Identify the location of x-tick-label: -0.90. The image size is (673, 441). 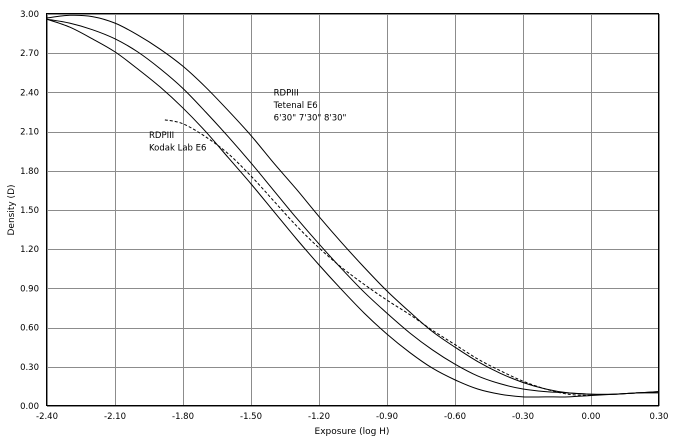
(387, 417).